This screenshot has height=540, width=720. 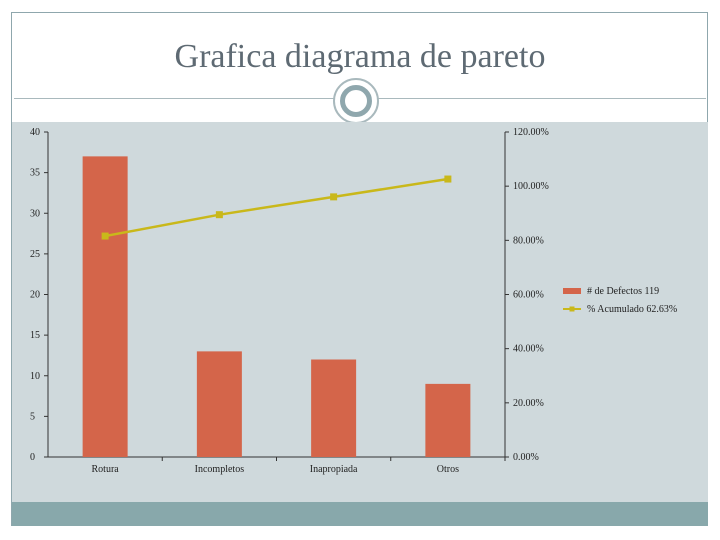 I want to click on right-tick-label: 80.00%, so click(x=528, y=240).